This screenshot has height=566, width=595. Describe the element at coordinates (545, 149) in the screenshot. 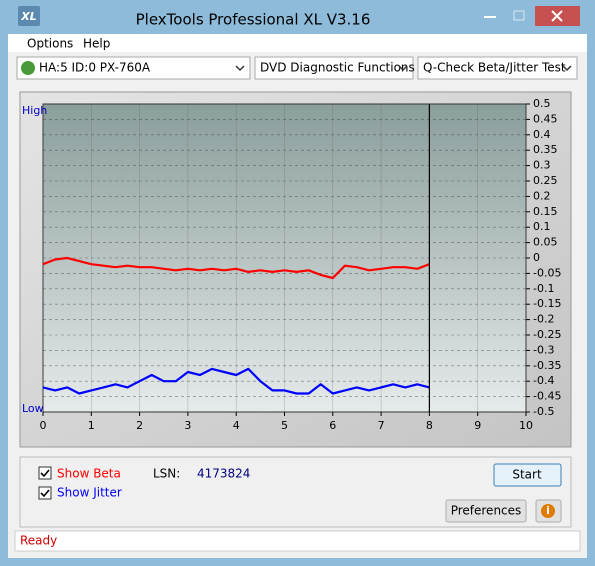

I see `y-tick-label: 0.35` at that location.